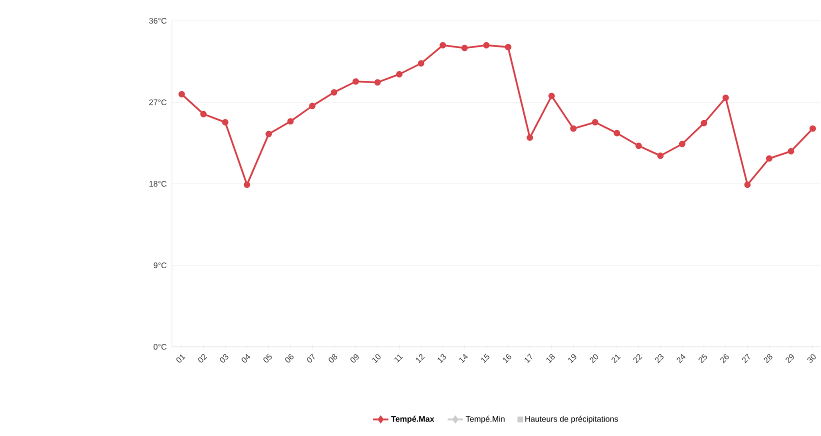 This screenshot has width=821, height=436. What do you see at coordinates (594, 359) in the screenshot?
I see `x-tick-label: 20` at bounding box center [594, 359].